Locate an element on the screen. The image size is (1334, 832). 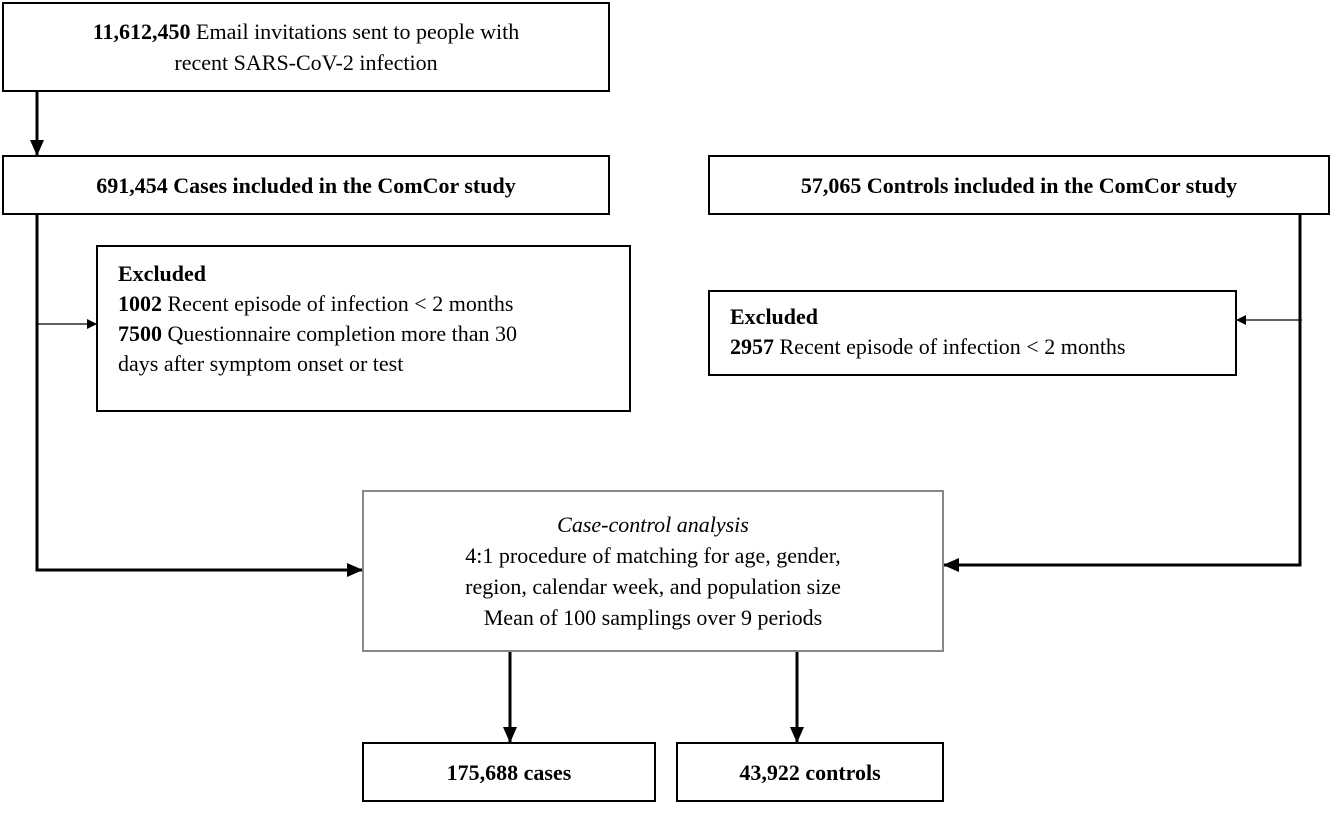
final-controls-box: 43,922 controls is located at coordinates (810, 772).